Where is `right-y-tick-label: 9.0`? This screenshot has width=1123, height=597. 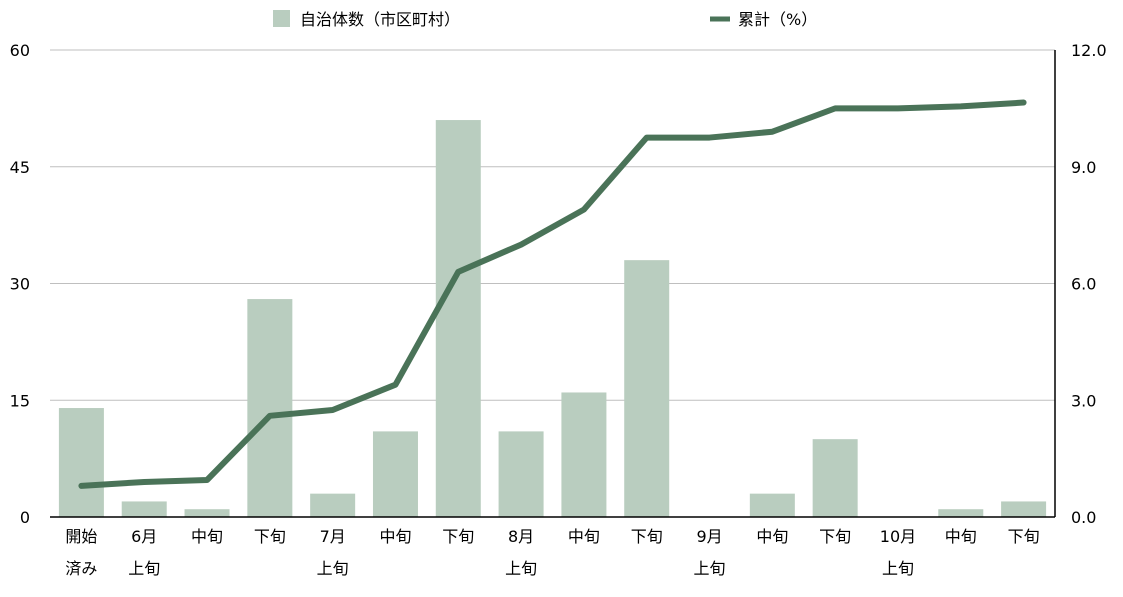
right-y-tick-label: 9.0 is located at coordinates (1083, 167).